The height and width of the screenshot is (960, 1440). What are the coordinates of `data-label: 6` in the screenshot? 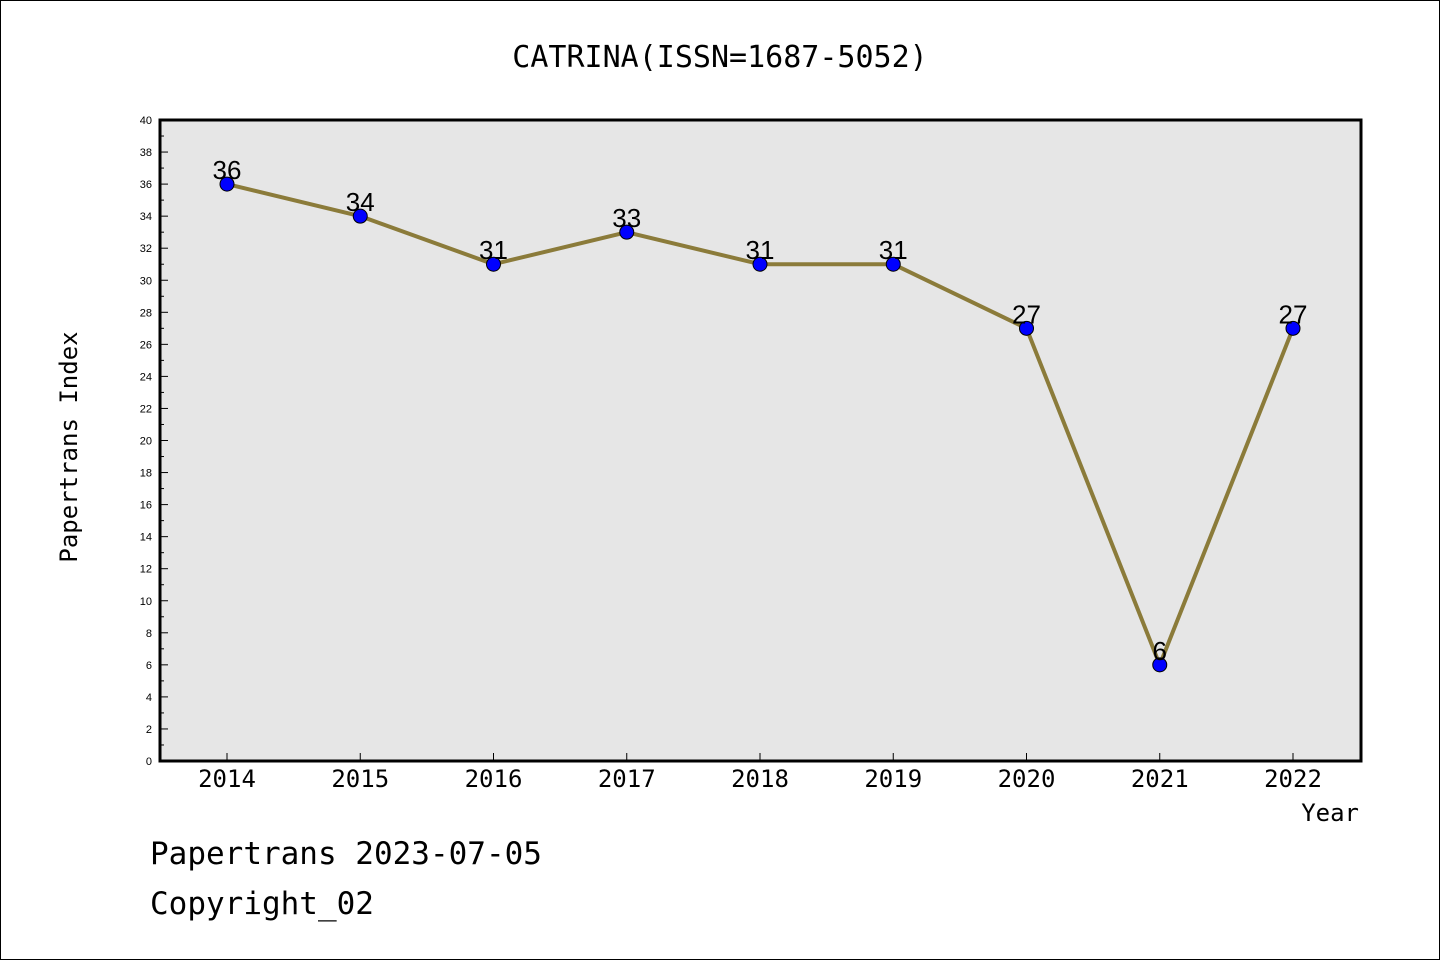 It's located at (1160, 651).